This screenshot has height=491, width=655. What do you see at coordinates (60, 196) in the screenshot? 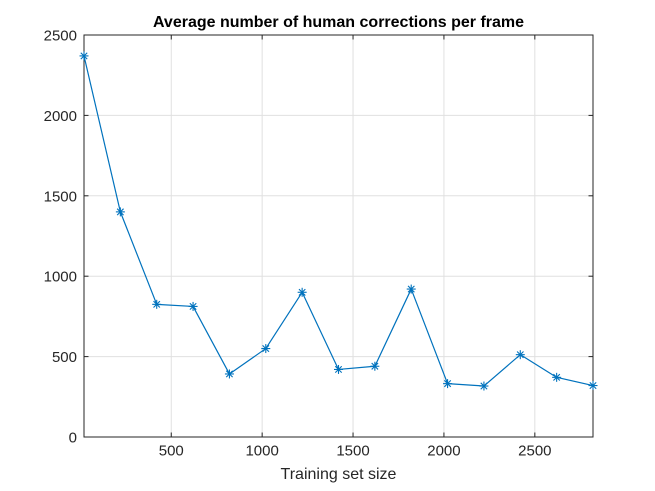
I see `y-tick-label: 1500` at bounding box center [60, 196].